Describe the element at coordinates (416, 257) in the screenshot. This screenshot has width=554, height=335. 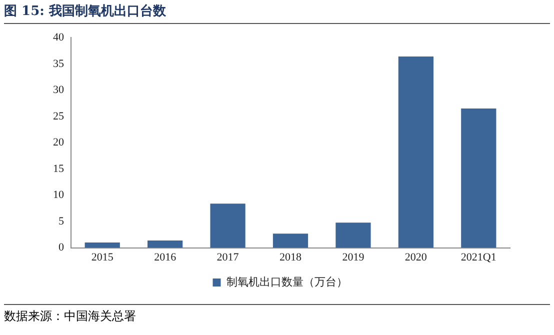
I see `x-tick-label: 2020` at that location.